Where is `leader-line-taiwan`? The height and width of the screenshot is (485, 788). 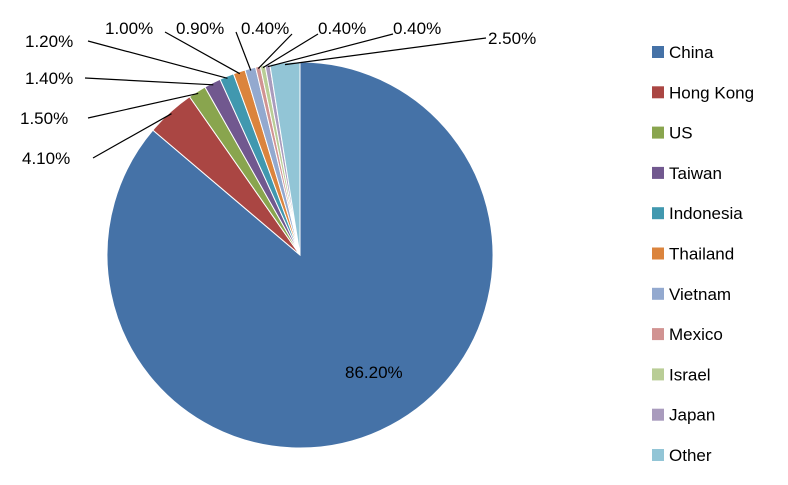
leader-line-taiwan is located at coordinates (149, 81).